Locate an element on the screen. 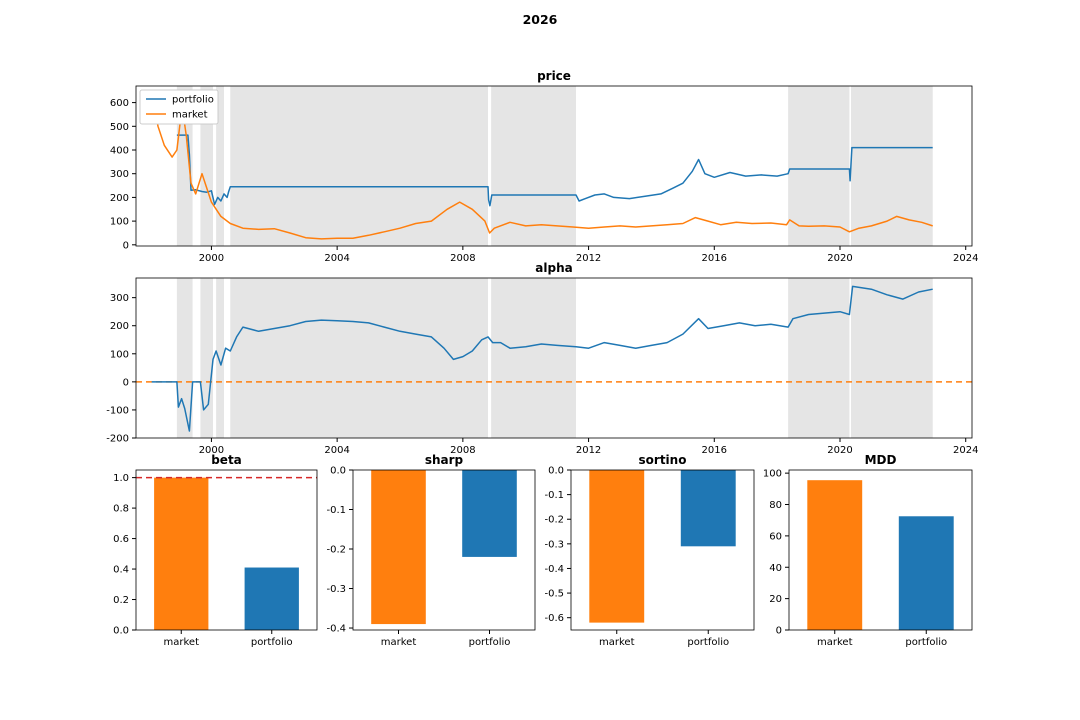  sharp-y-tick-label: 0.0 is located at coordinates (338, 471).